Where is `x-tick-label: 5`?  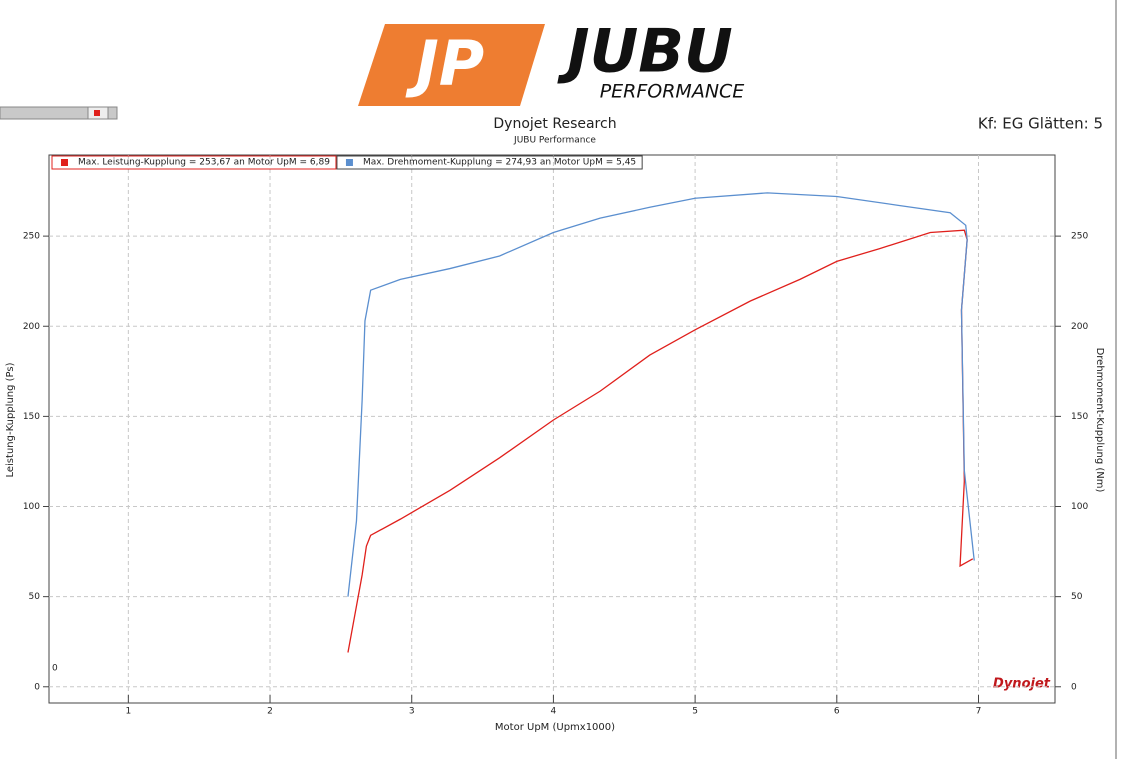
x-tick-label: 5 is located at coordinates (695, 712).